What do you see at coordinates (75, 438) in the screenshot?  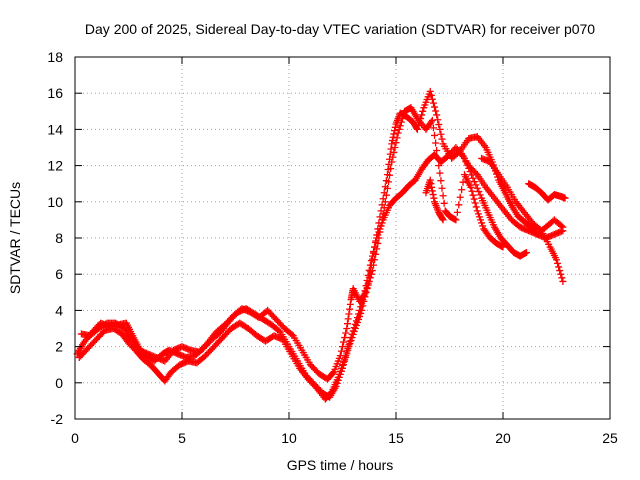 I see `x-tick-label: 0` at bounding box center [75, 438].